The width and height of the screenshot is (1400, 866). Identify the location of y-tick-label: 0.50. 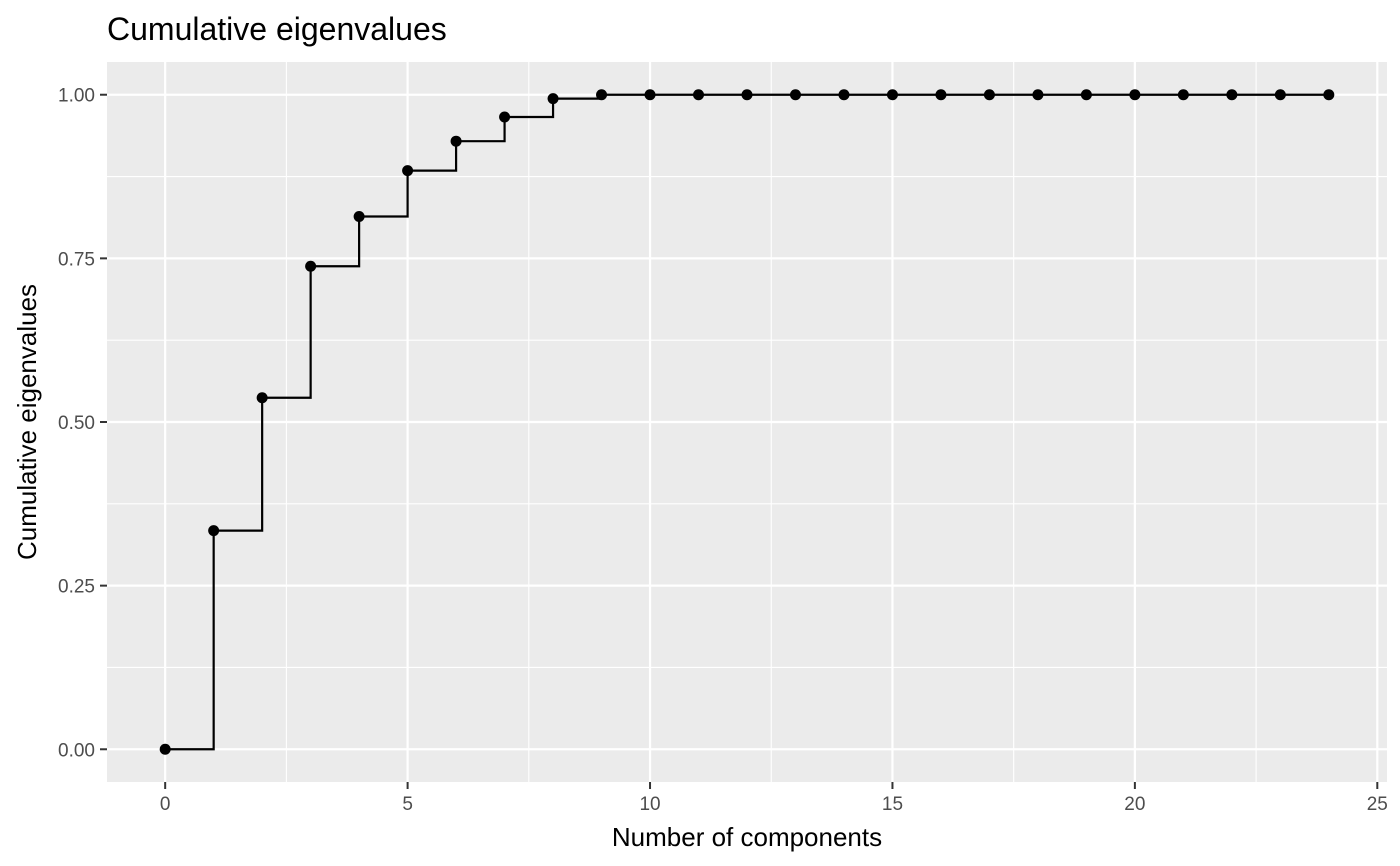
(76, 423).